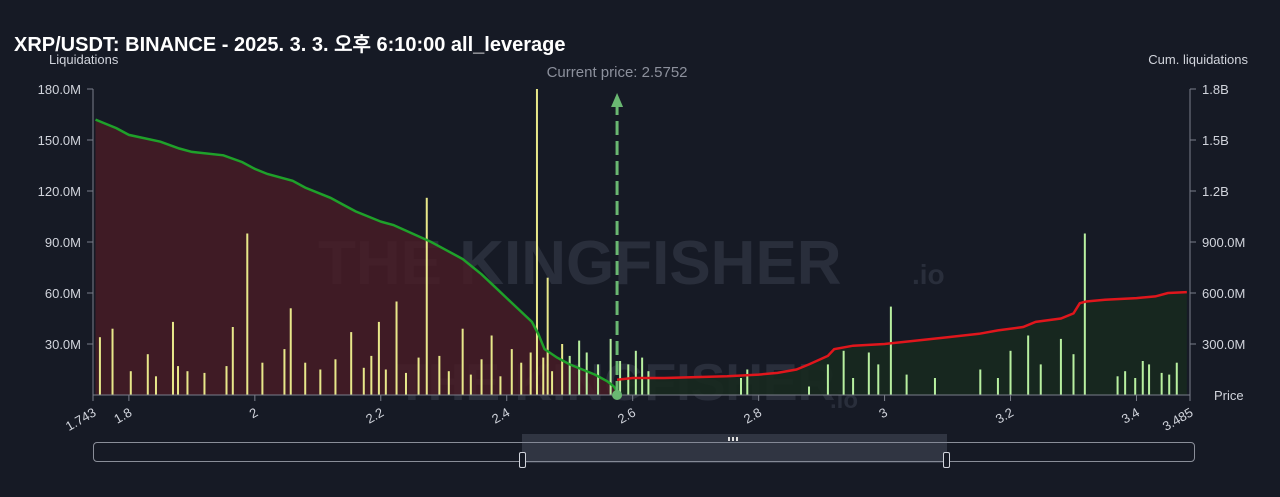 The width and height of the screenshot is (1280, 497). Describe the element at coordinates (84, 59) in the screenshot. I see `y-left-axis-title: Liquidations` at that location.